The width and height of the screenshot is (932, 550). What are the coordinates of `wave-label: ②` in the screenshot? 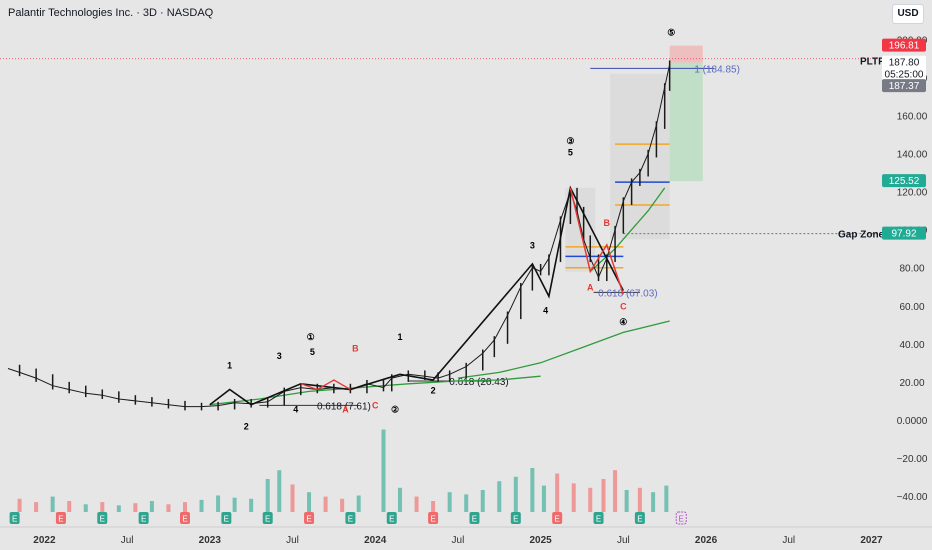 It's located at (395, 409).